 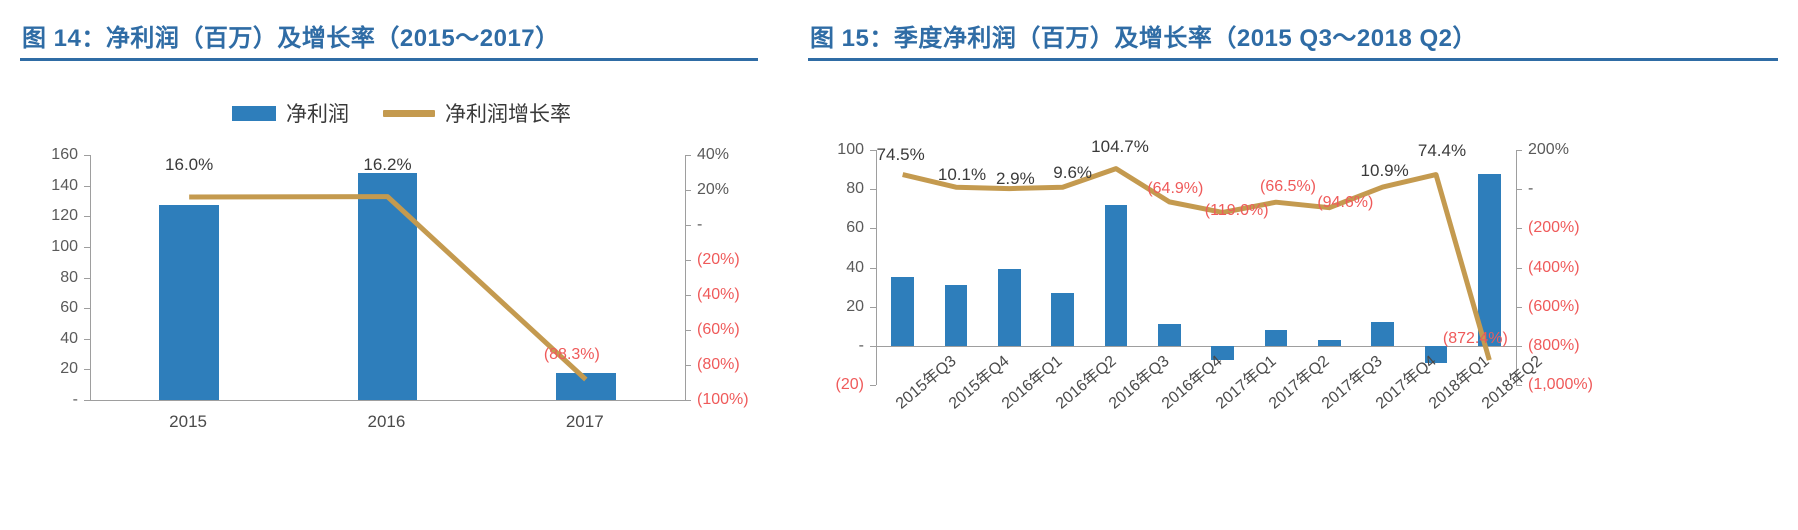 I want to click on data-label: 16.2%, so click(x=387, y=164).